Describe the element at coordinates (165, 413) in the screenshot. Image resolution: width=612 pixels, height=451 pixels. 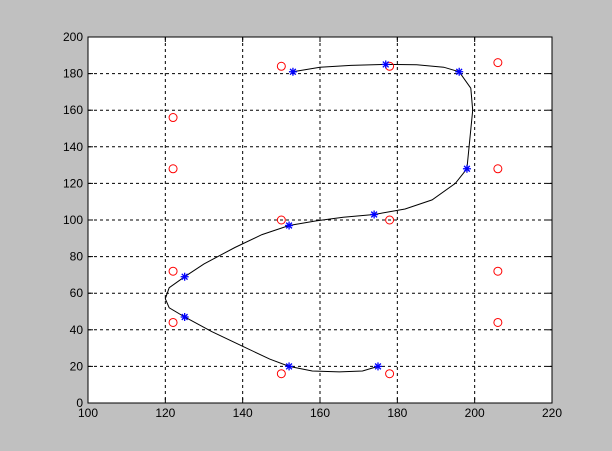
I see `x-tick-label: 120` at that location.